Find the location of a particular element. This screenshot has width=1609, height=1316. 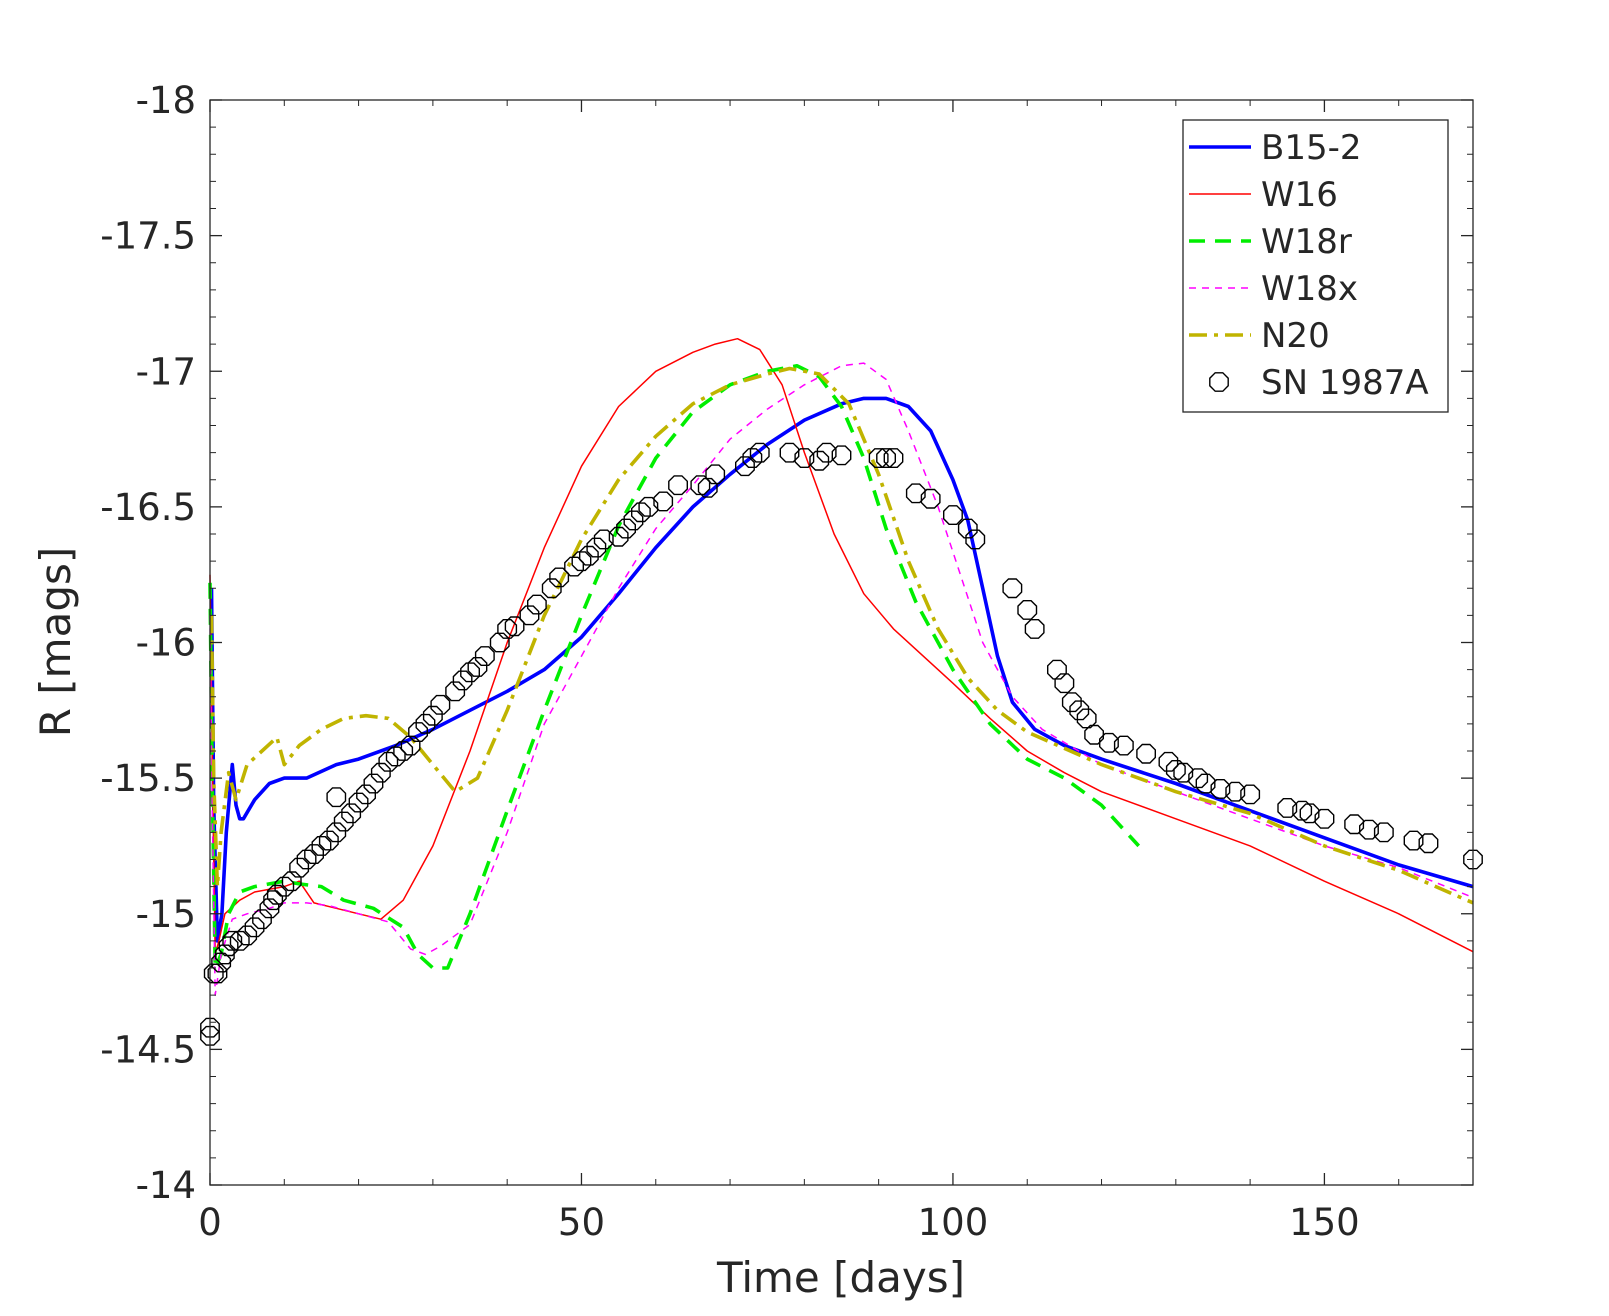

legend-label: B15-2 is located at coordinates (1311, 148).